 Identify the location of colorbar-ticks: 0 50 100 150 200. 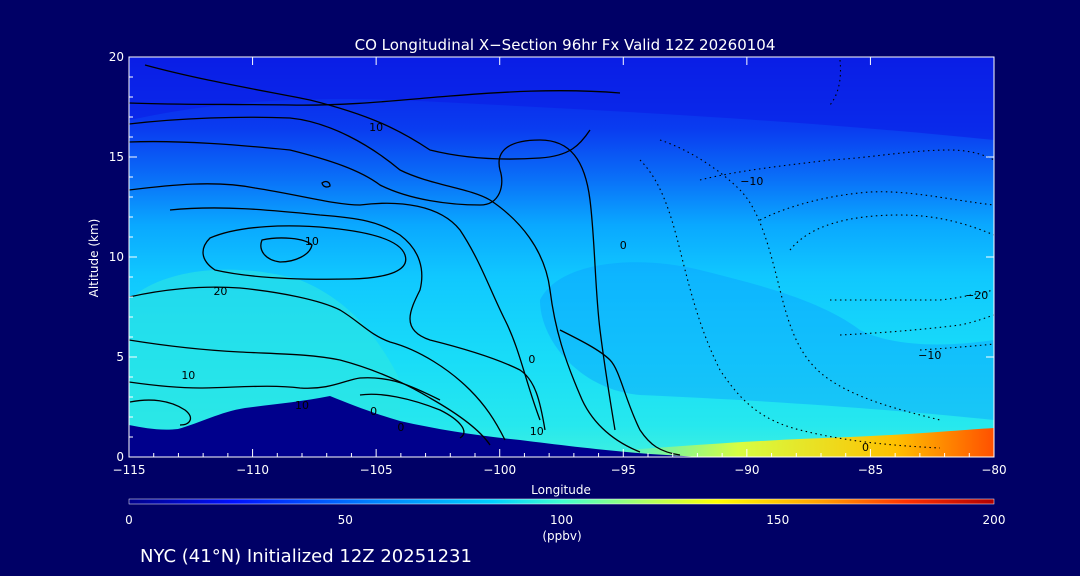
(565, 520).